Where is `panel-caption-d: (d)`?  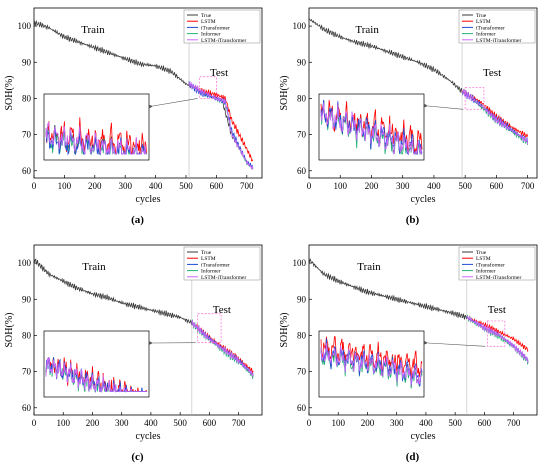 panel-caption-d: (d) is located at coordinates (412, 457).